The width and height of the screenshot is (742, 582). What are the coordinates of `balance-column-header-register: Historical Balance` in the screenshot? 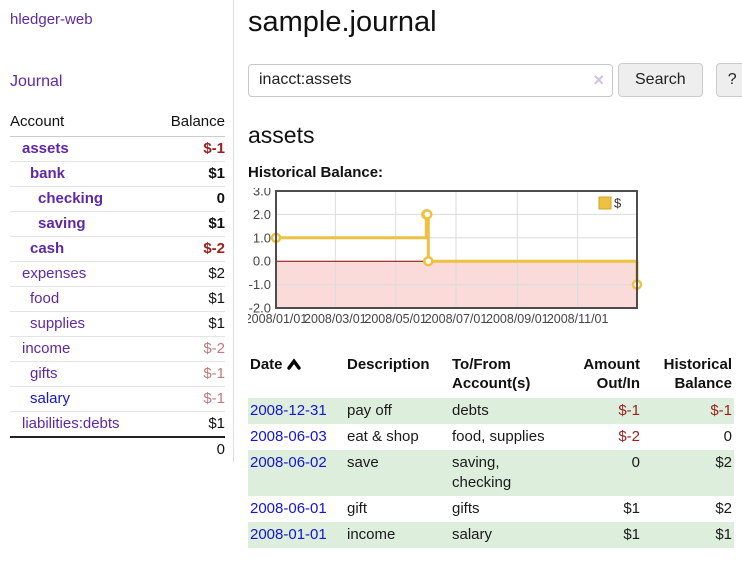 It's located at (697, 374).